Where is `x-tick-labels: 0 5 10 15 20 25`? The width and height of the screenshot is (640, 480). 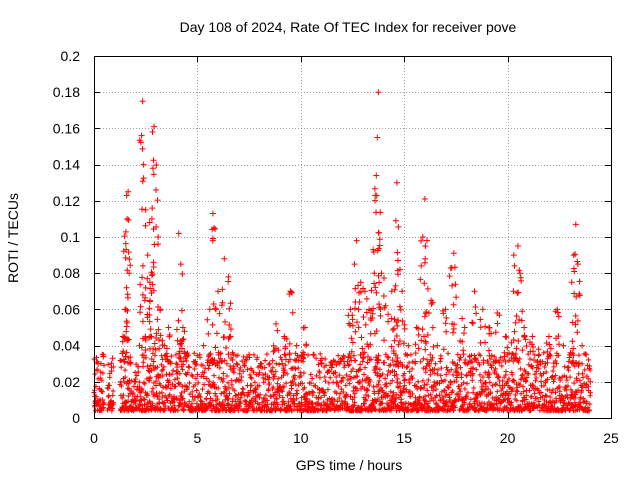 x-tick-labels: 0 5 10 15 20 25 is located at coordinates (354, 438).